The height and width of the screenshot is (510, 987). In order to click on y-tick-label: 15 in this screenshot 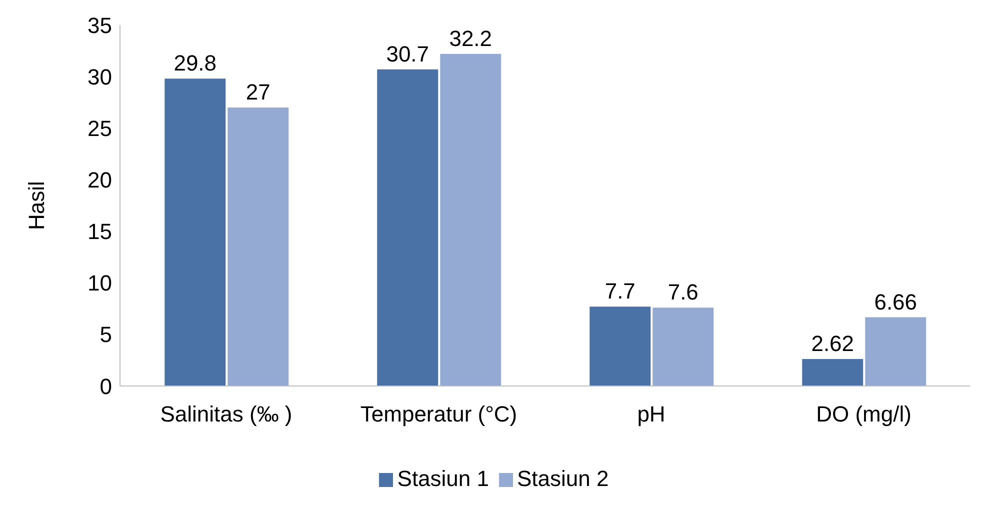, I will do `click(100, 231)`.